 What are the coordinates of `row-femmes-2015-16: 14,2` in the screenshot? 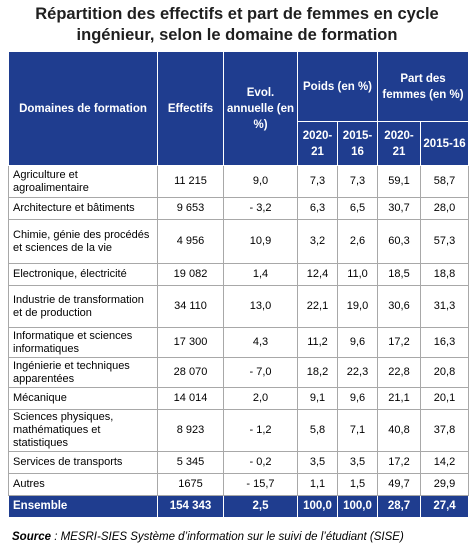 It's located at (445, 462).